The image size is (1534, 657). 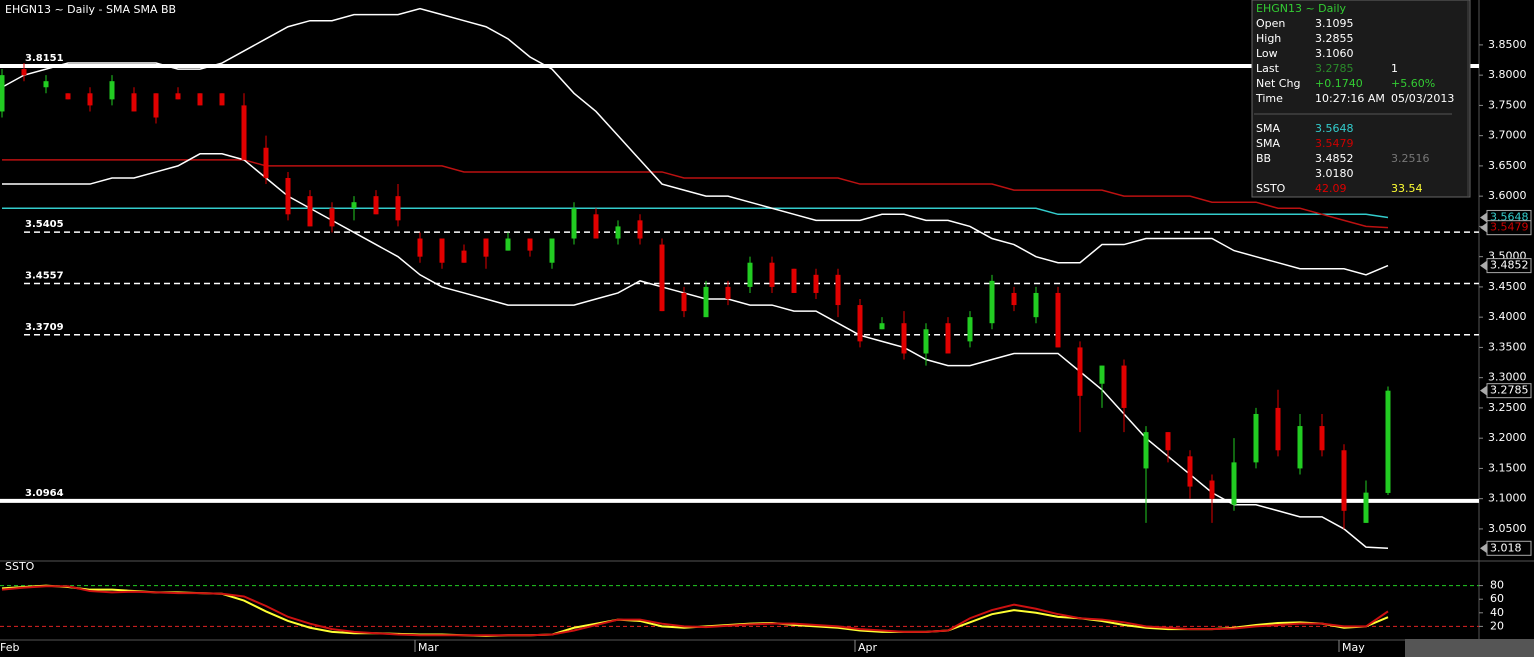 I want to click on panel-title: SSTO, so click(x=20, y=566).